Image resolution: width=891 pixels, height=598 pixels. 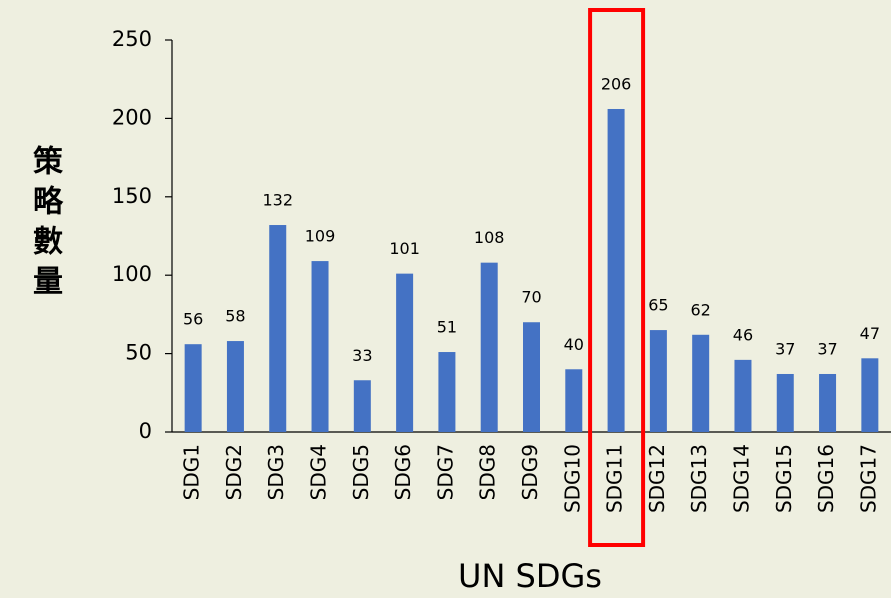 I want to click on x-tick-label: SDG7, so click(x=445, y=472).